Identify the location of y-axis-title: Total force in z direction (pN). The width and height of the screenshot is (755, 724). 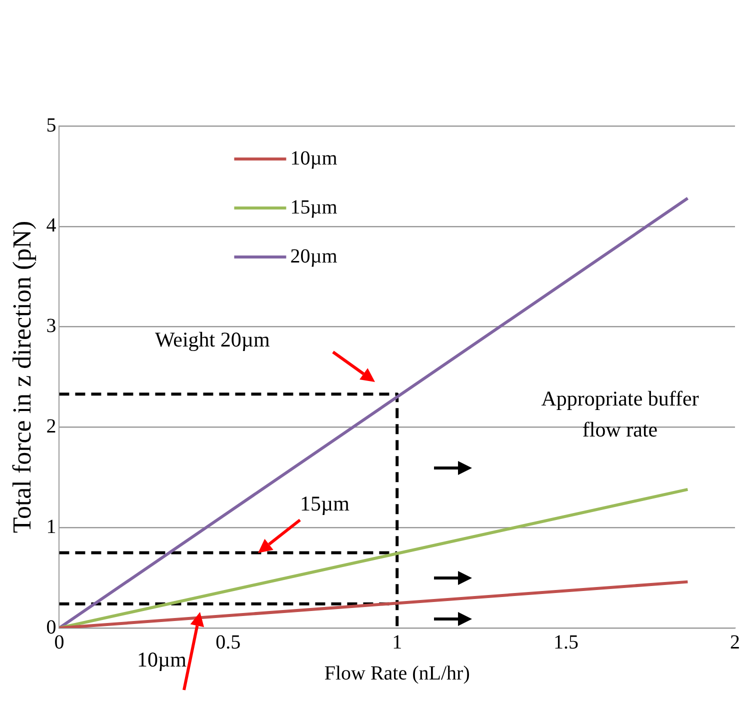
(21, 377).